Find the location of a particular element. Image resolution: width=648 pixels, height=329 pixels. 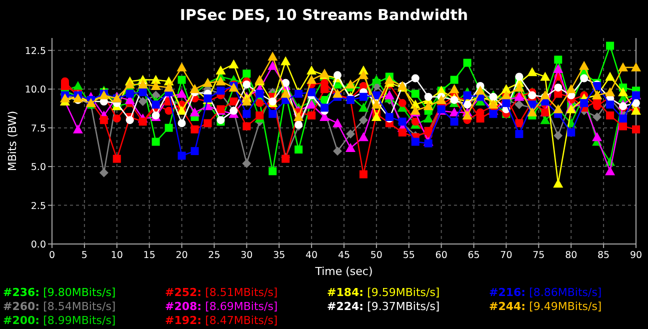

x-tick-label: 65 is located at coordinates (474, 255).